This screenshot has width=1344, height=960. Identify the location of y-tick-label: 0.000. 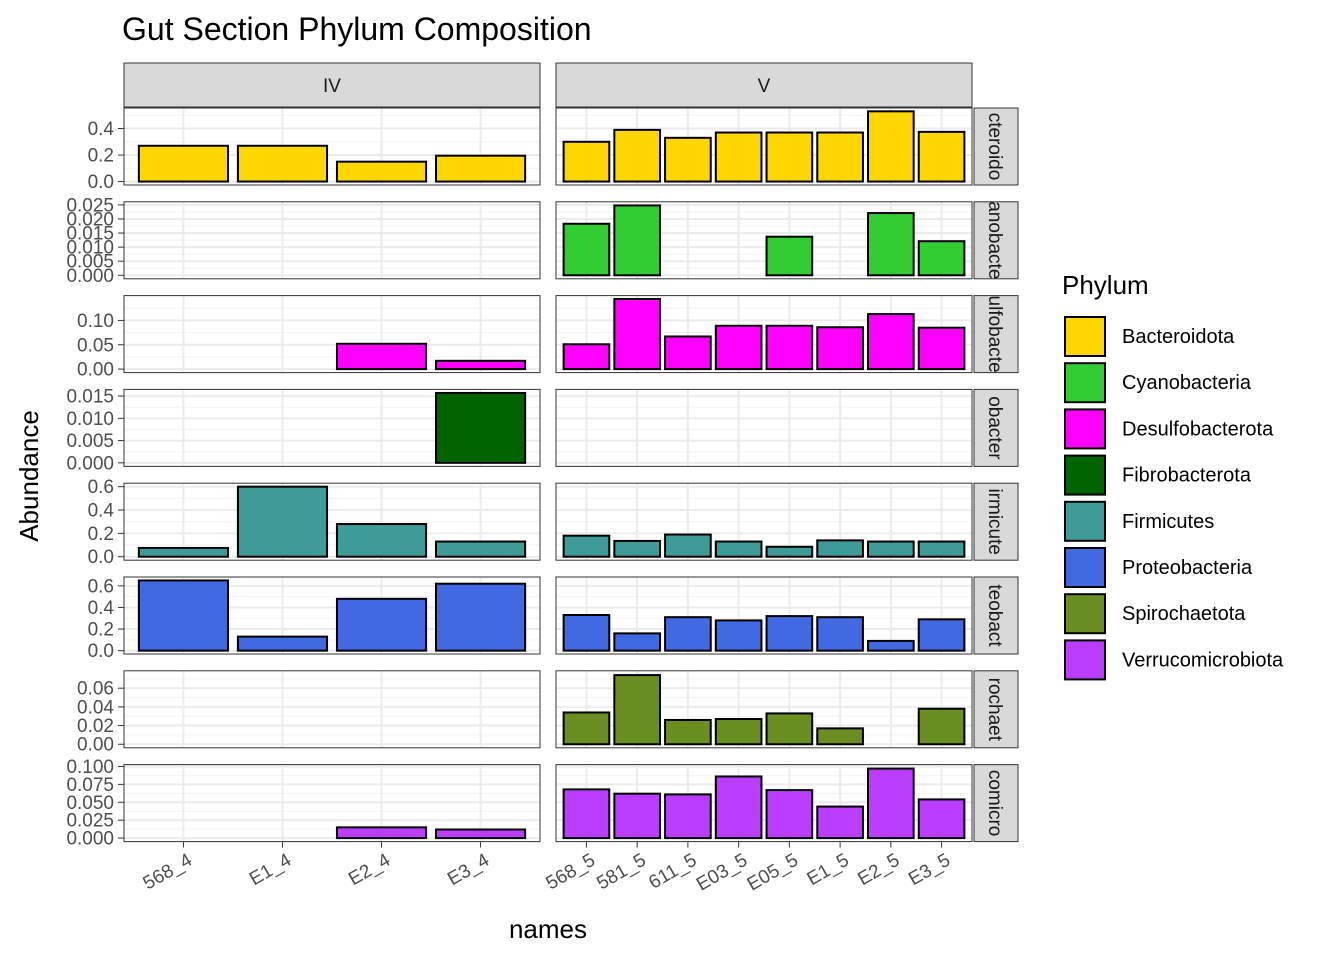
(90, 276).